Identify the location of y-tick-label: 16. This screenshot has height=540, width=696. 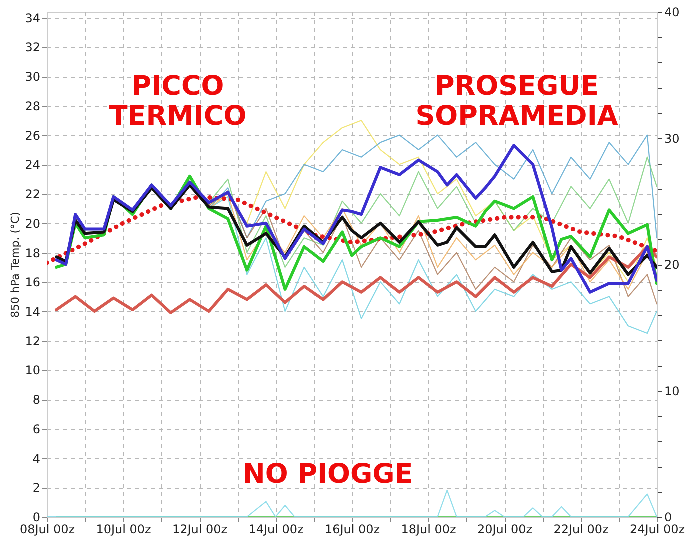
(32, 283).